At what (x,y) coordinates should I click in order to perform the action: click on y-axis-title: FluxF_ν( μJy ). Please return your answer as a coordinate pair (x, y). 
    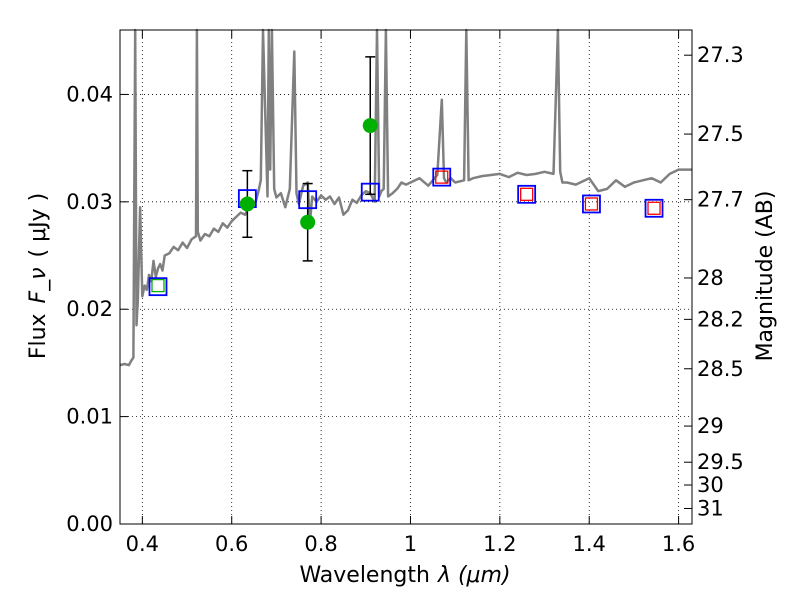
    Looking at the image, I should click on (38, 276).